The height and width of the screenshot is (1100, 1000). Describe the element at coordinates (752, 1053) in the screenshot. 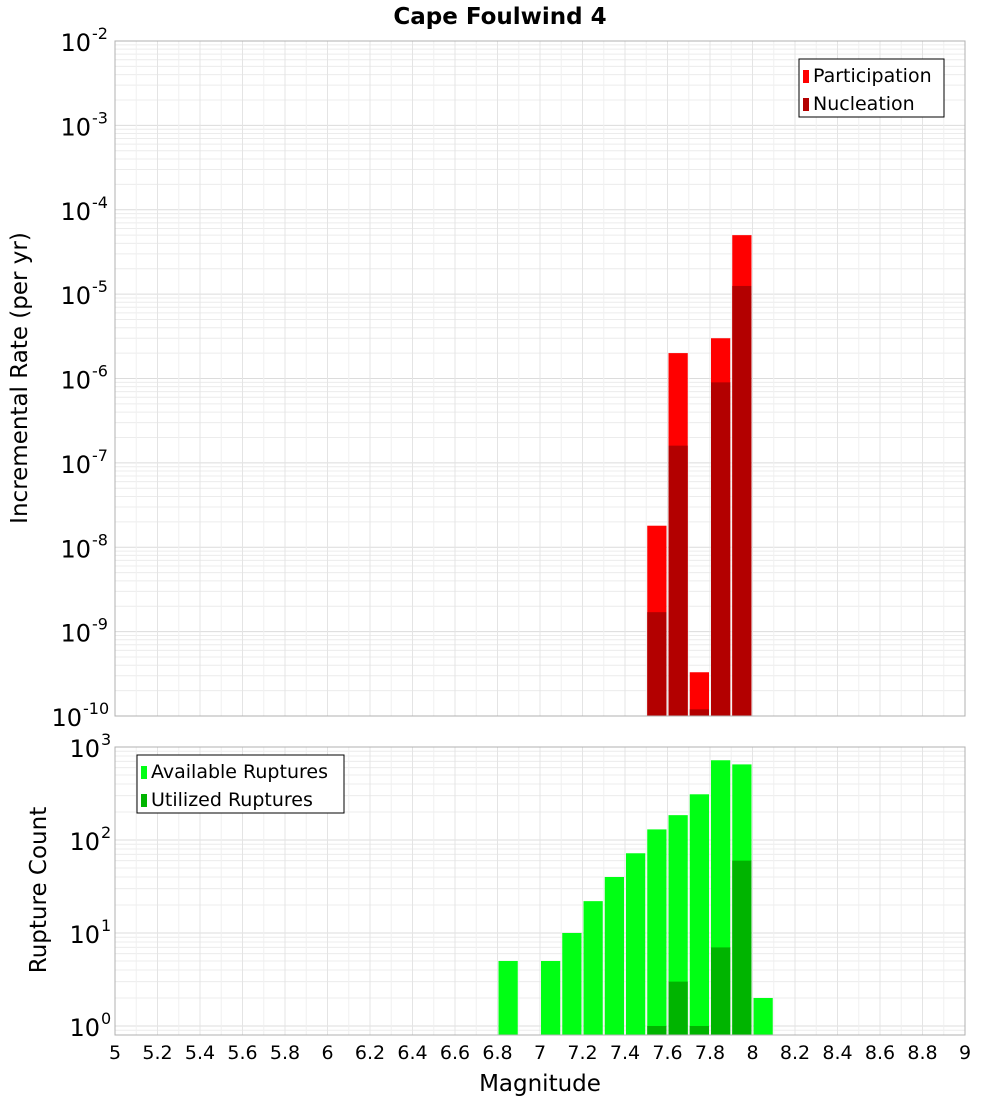

I see `x-tick-label: 8` at that location.